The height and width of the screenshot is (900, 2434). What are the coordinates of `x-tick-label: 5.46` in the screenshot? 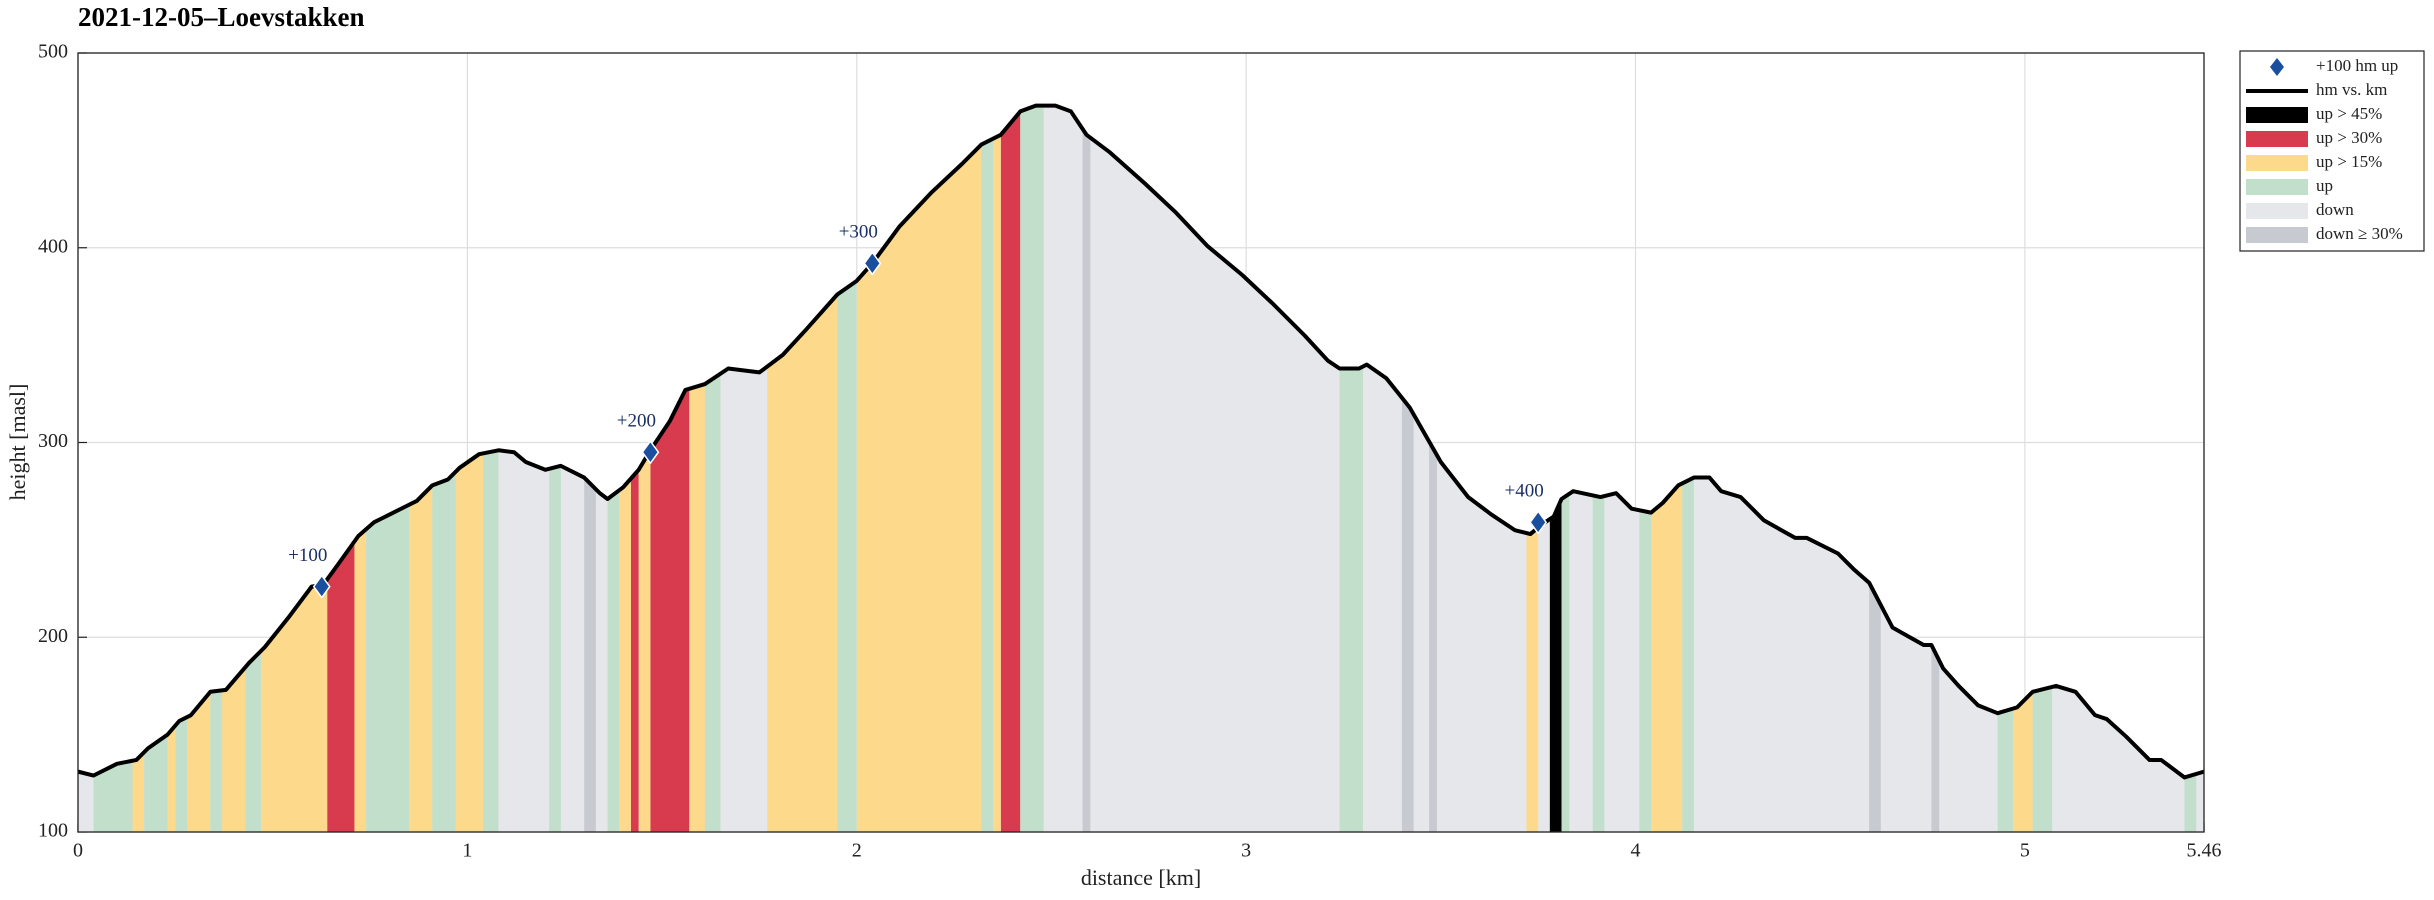 It's located at (2204, 851).